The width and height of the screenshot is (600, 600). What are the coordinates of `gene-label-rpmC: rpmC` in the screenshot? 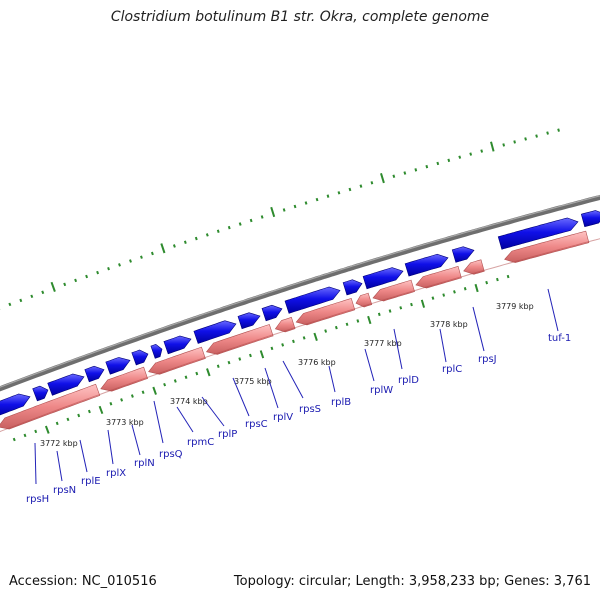 It's located at (200, 442).